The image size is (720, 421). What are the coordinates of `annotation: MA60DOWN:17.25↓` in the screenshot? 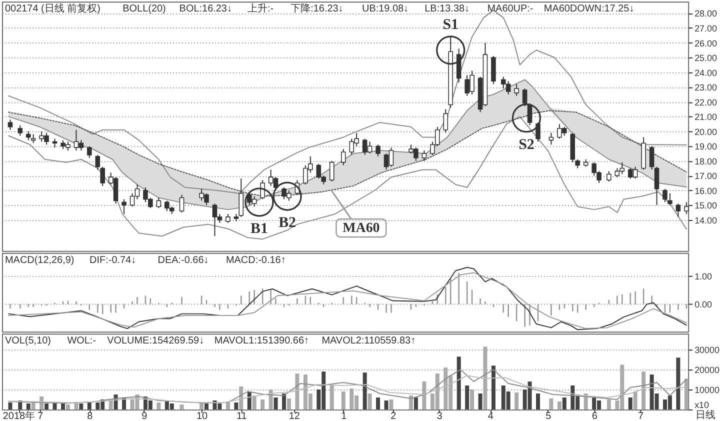 It's located at (589, 9).